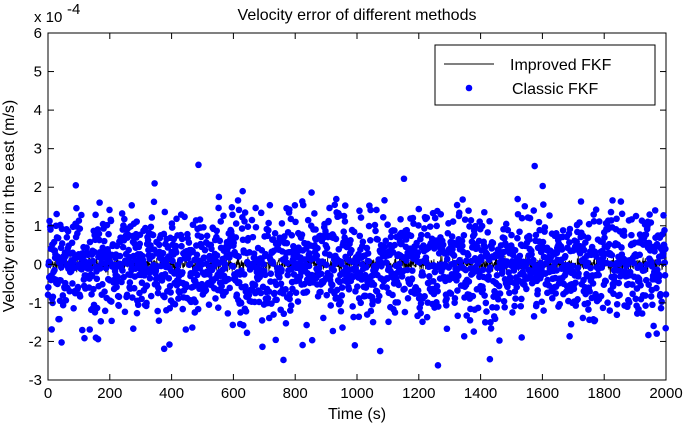 This screenshot has width=685, height=428. I want to click on legend-box, so click(545, 75).